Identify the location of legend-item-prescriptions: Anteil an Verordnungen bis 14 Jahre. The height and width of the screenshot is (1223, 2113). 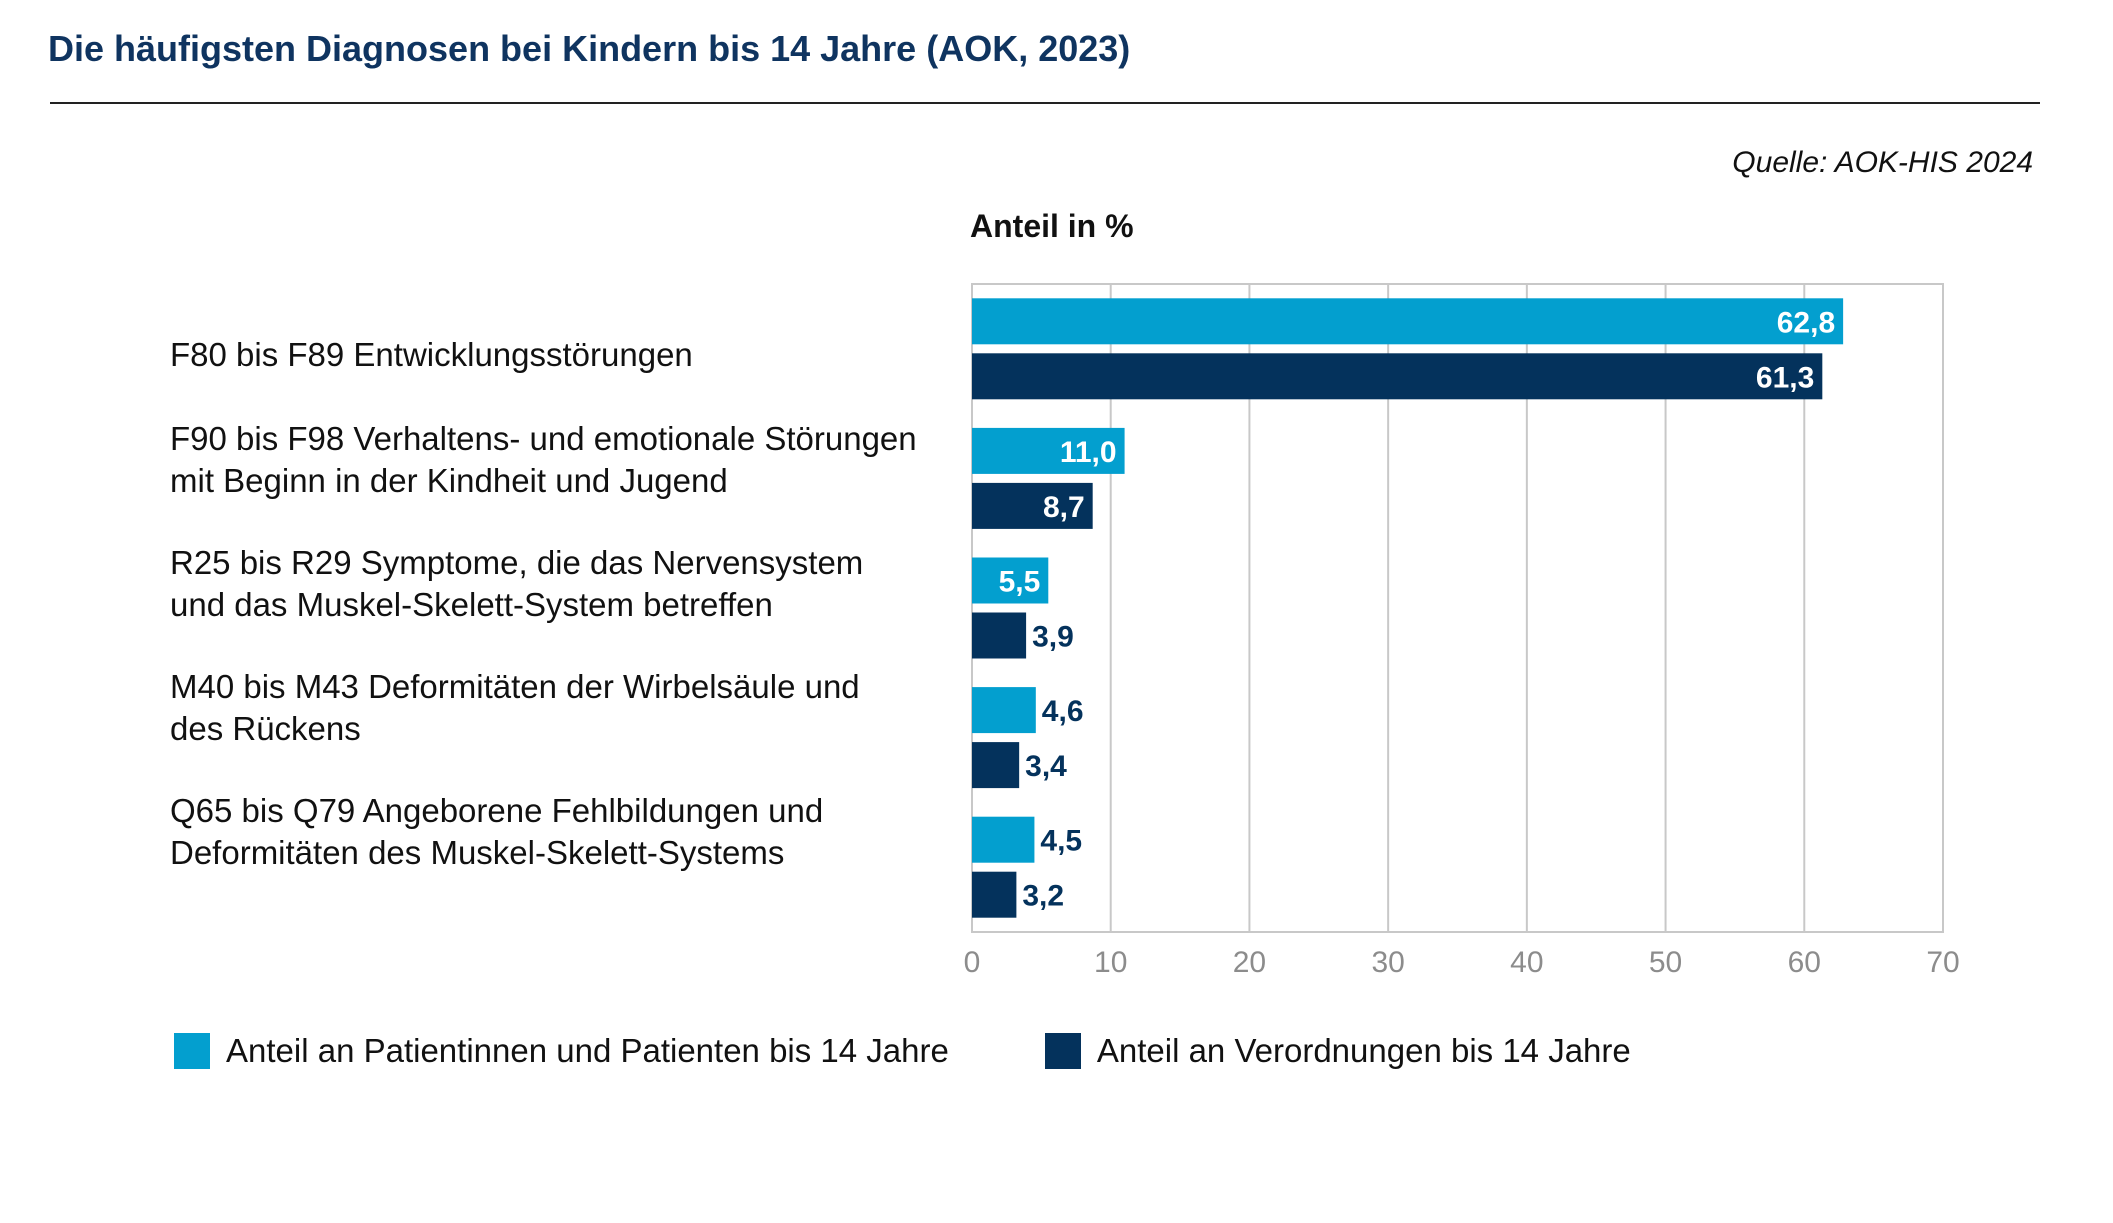
(1337, 1051).